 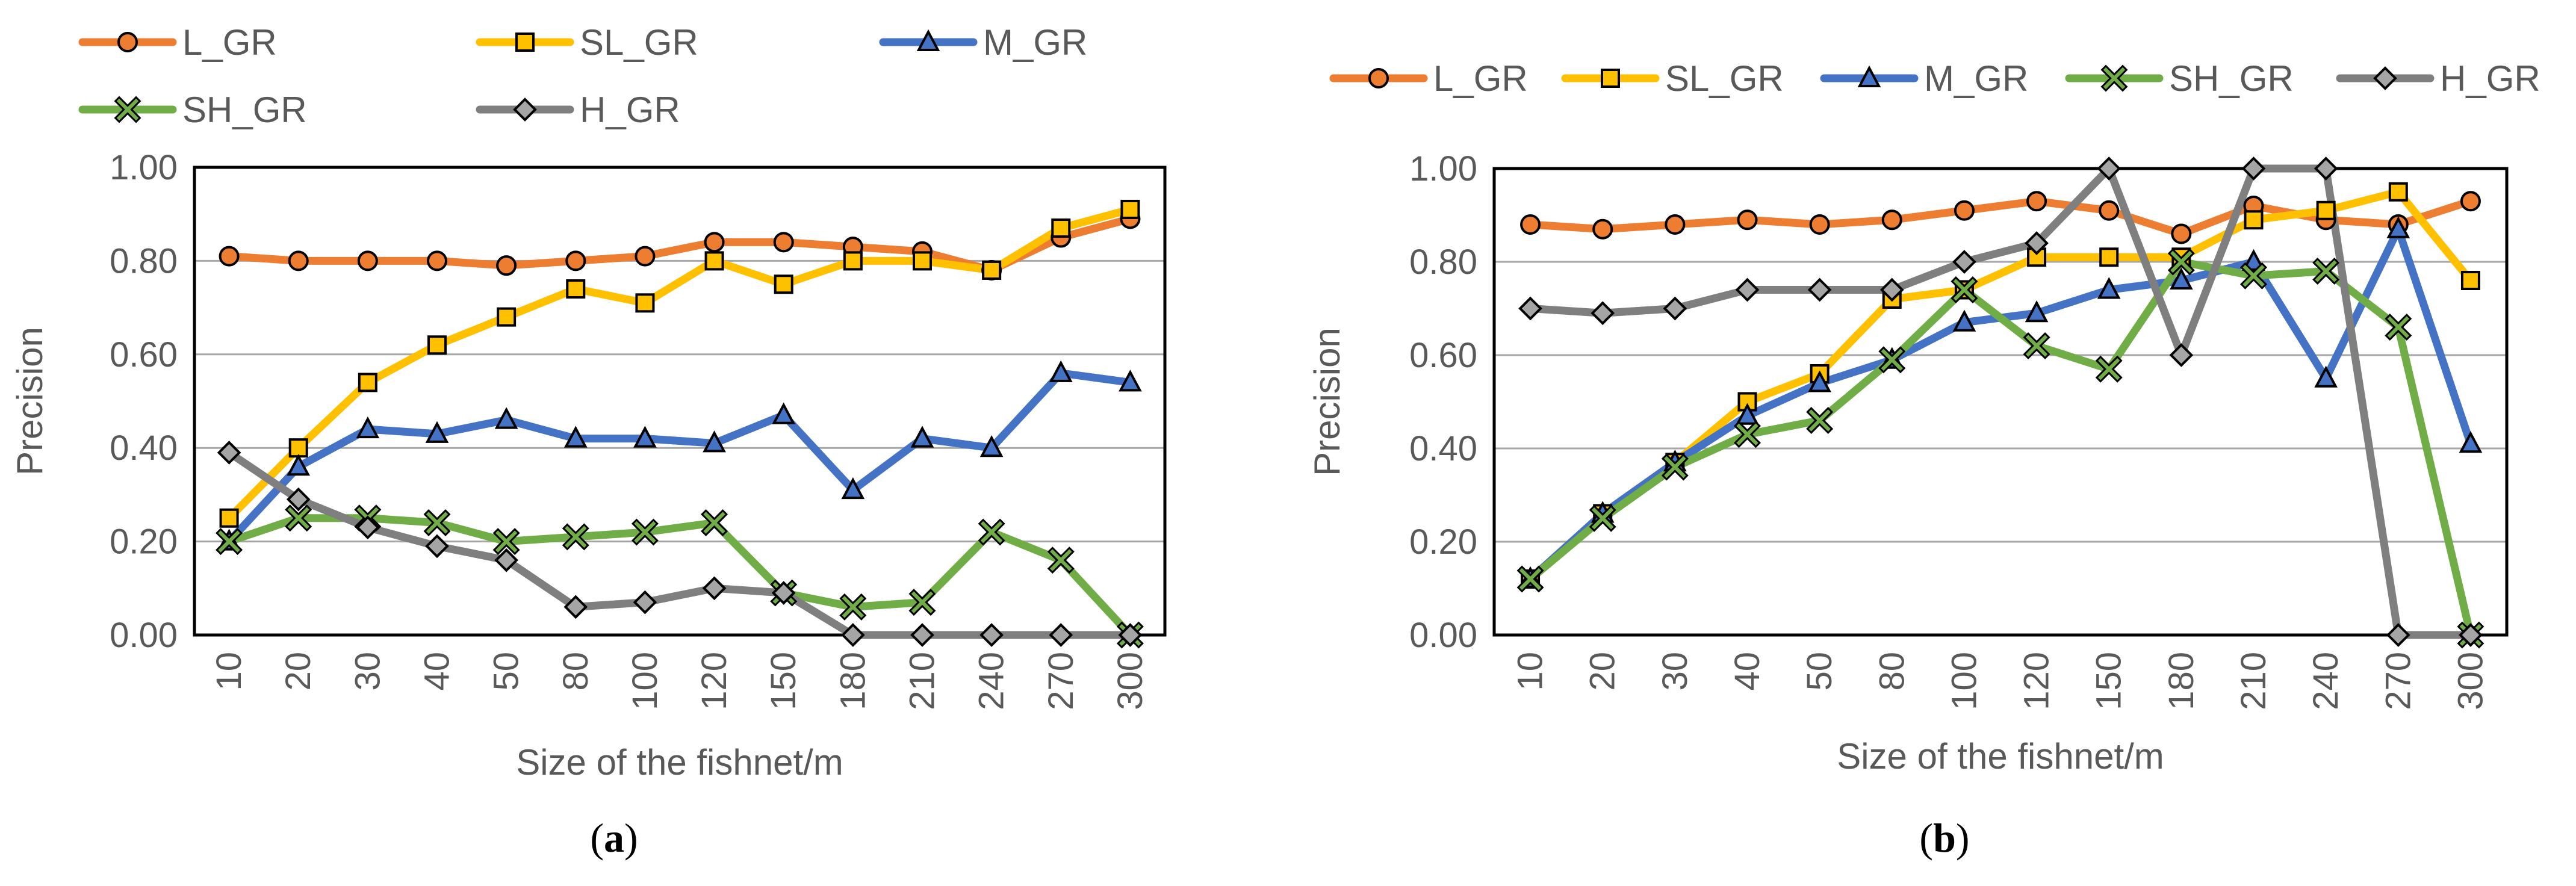 What do you see at coordinates (852, 681) in the screenshot?
I see `x-tick-label: 180` at bounding box center [852, 681].